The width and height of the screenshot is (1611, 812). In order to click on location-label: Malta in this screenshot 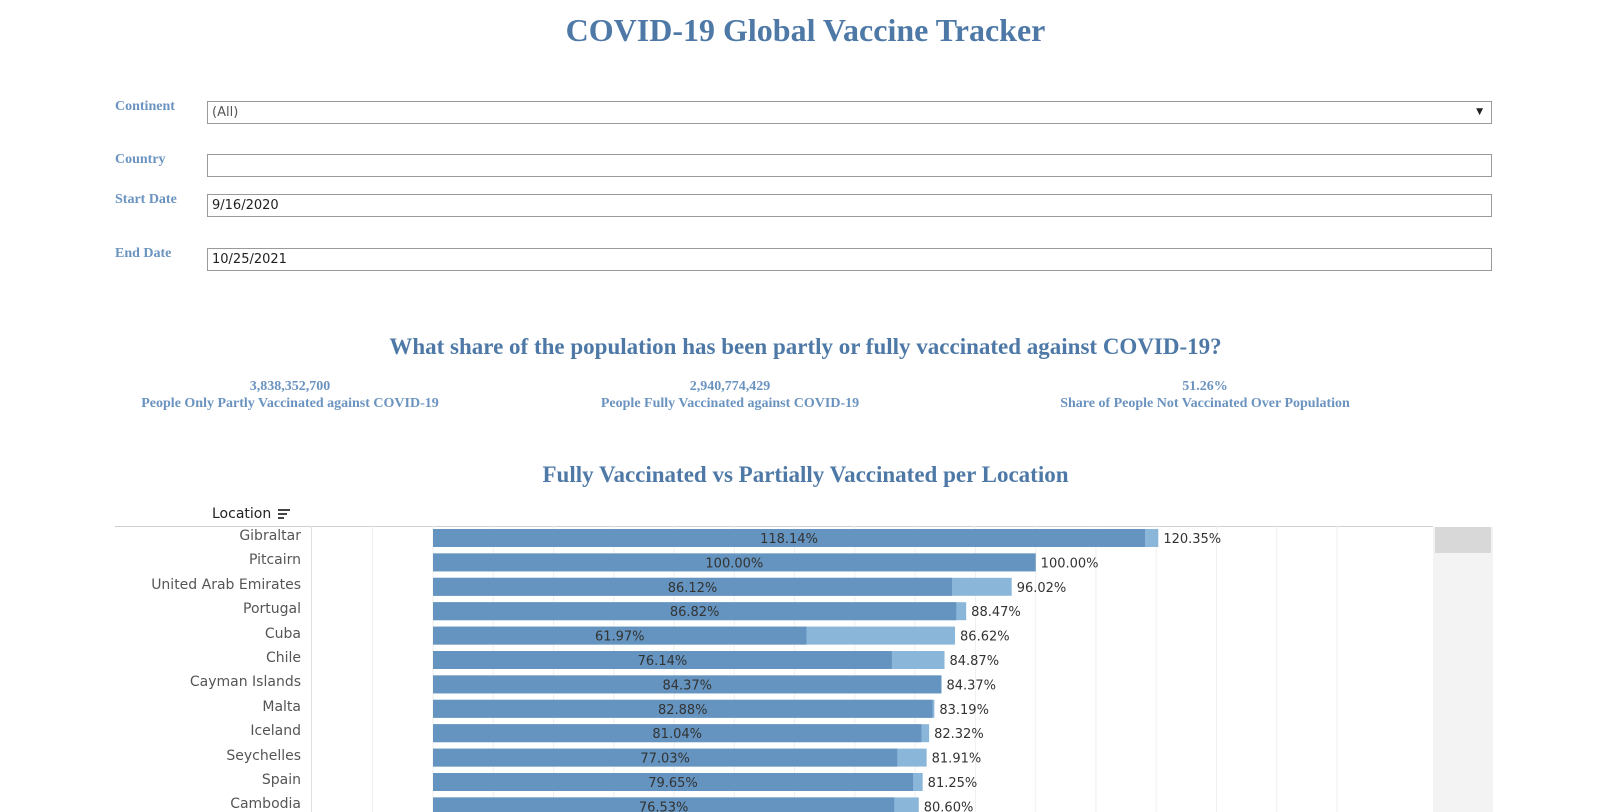, I will do `click(281, 706)`.